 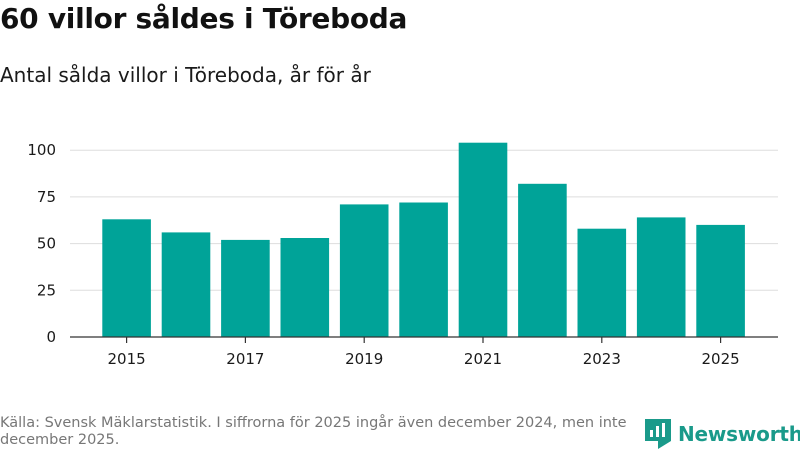 I want to click on bar-2019, so click(x=364, y=270).